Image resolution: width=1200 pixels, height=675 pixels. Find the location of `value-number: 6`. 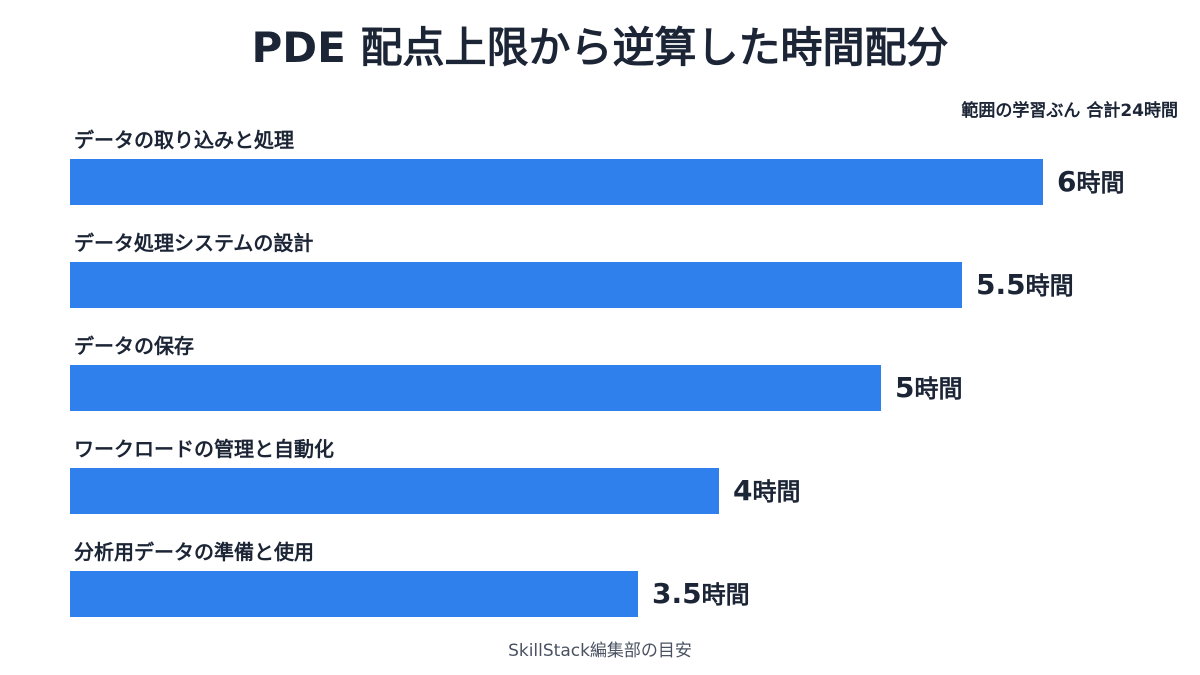

value-number: 6 is located at coordinates (1067, 181).